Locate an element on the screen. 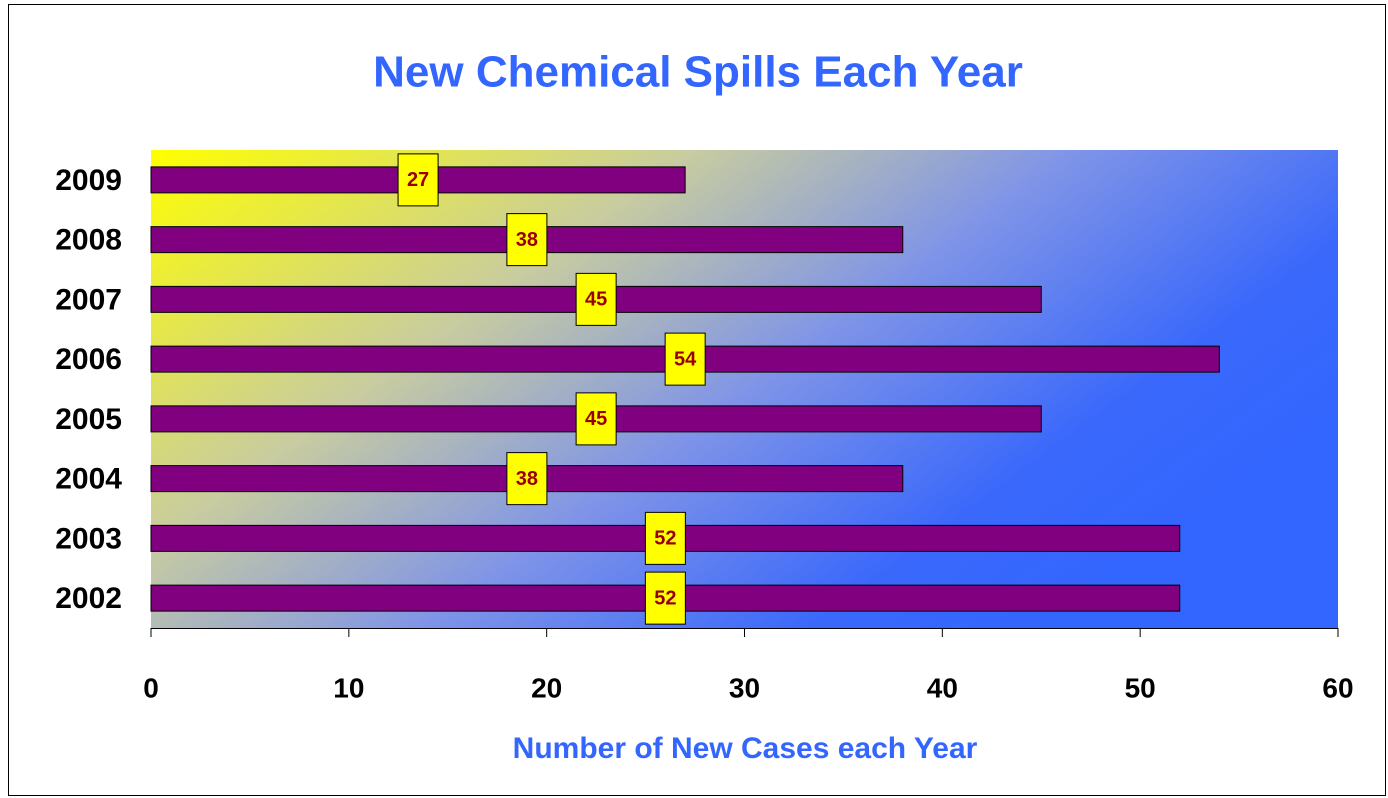  y-tick-label: 2008 is located at coordinates (88, 240).